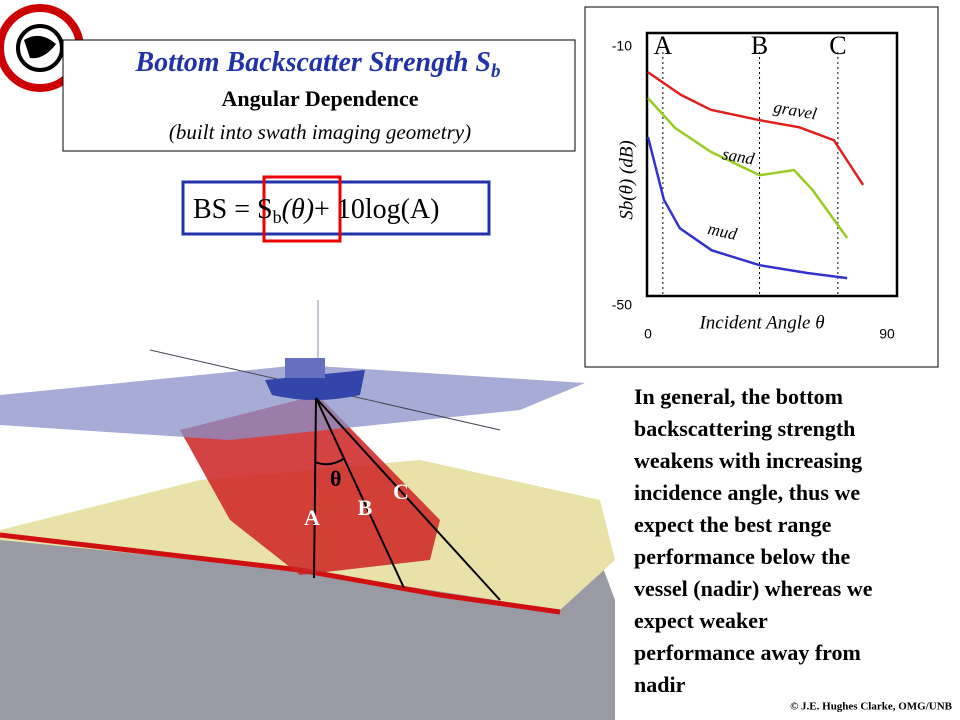 Image resolution: width=960 pixels, height=720 pixels. Describe the element at coordinates (738, 396) in the screenshot. I see `body-line: In general, the bottom` at that location.